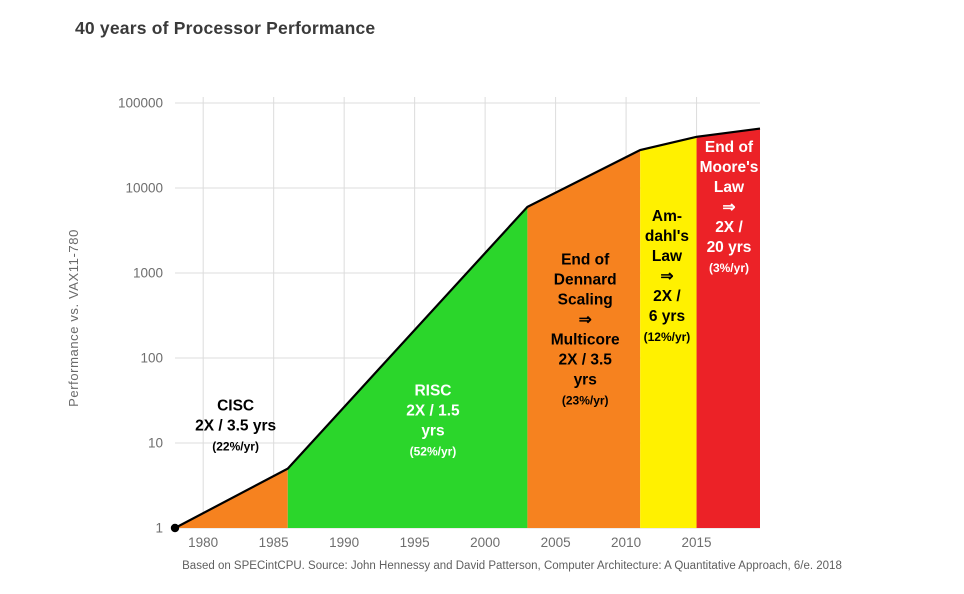 The height and width of the screenshot is (594, 964). Describe the element at coordinates (175, 528) in the screenshot. I see `start-point-marker` at that location.